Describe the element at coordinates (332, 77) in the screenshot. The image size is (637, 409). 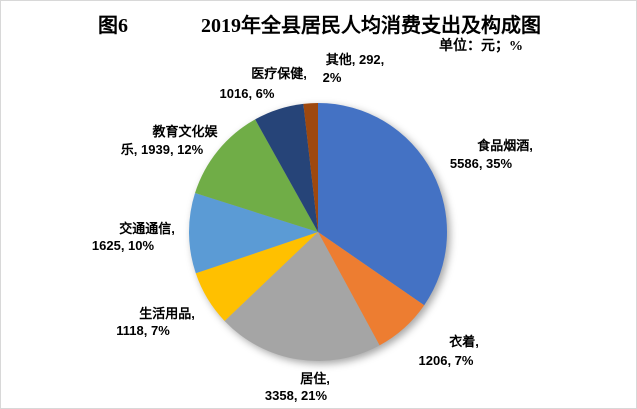
I see `data-label-line: 2%` at that location.